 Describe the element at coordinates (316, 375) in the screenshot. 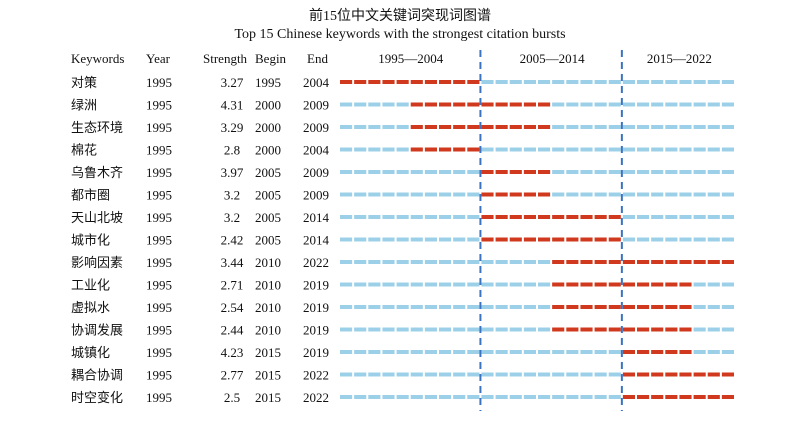

I see `row-end: 2022` at that location.